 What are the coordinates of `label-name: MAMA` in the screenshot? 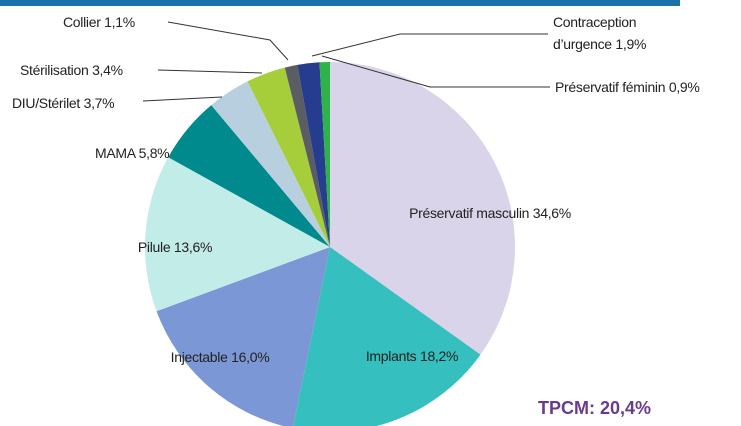 It's located at (115, 153).